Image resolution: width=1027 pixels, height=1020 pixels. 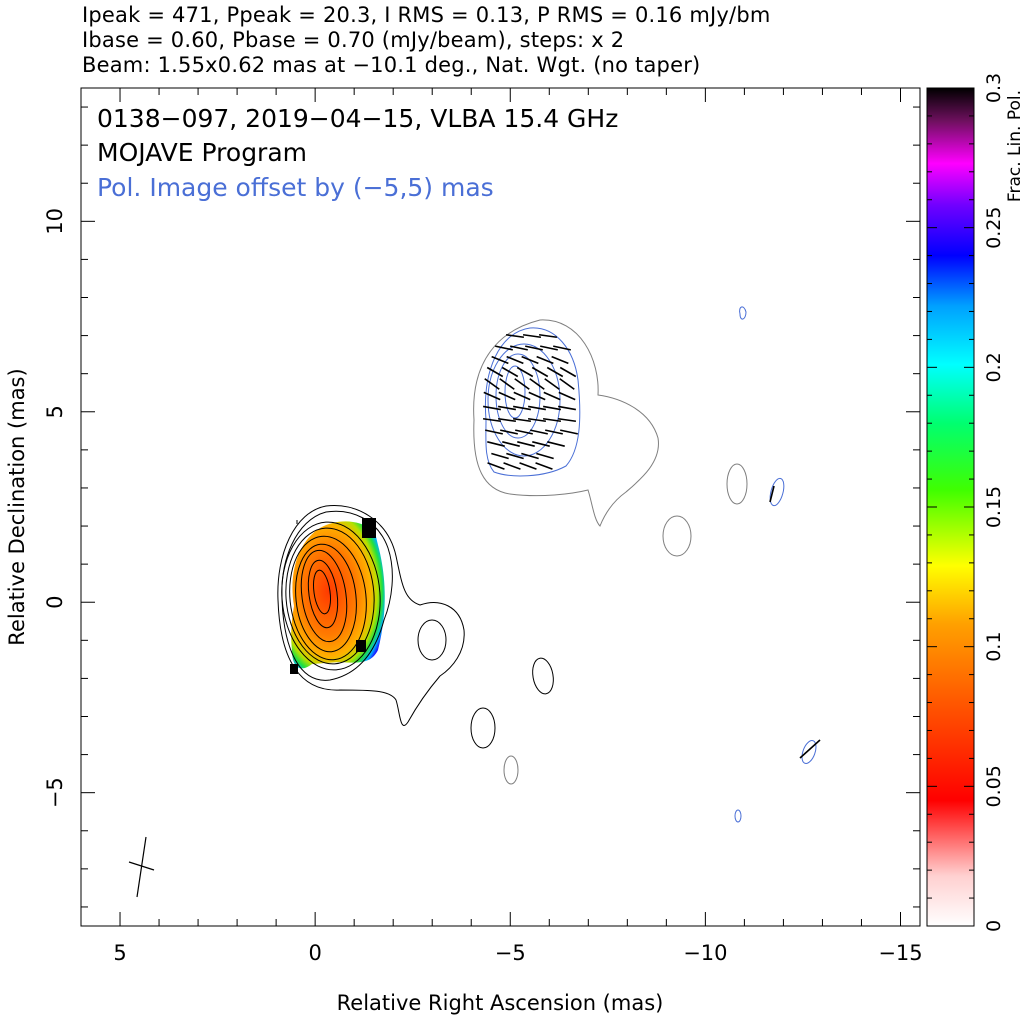 I want to click on frac-pol-edge-pixels-bottom, so click(x=361, y=646).